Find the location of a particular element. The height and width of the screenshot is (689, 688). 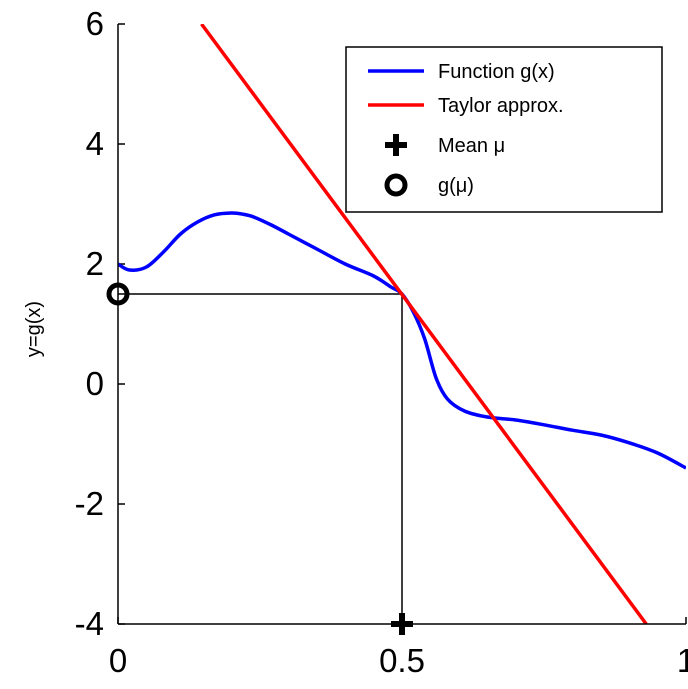

legend-swatch-circle is located at coordinates (396, 185).